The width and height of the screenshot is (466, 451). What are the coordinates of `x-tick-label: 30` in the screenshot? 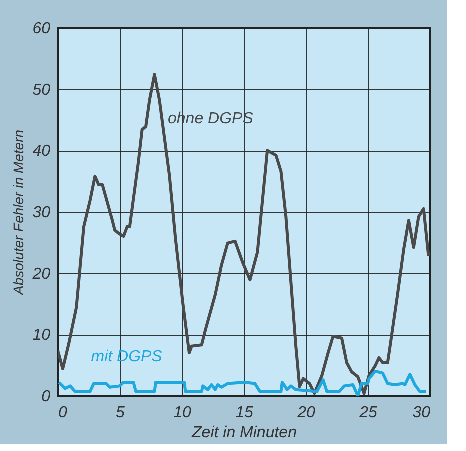 It's located at (421, 413).